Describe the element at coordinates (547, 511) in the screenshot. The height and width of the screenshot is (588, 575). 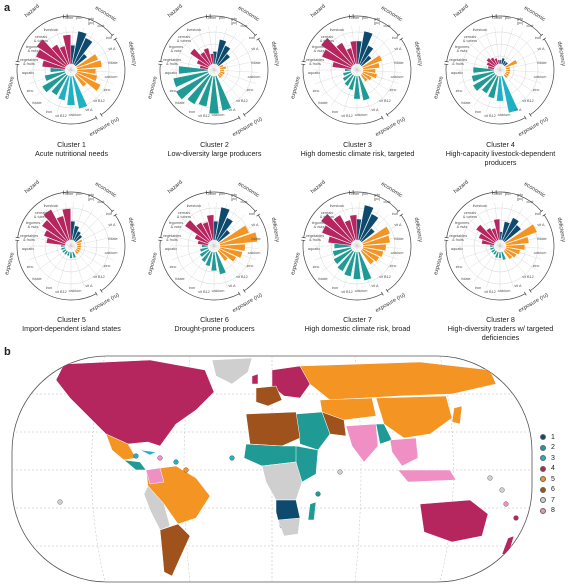
I see `legend-item: 8` at that location.